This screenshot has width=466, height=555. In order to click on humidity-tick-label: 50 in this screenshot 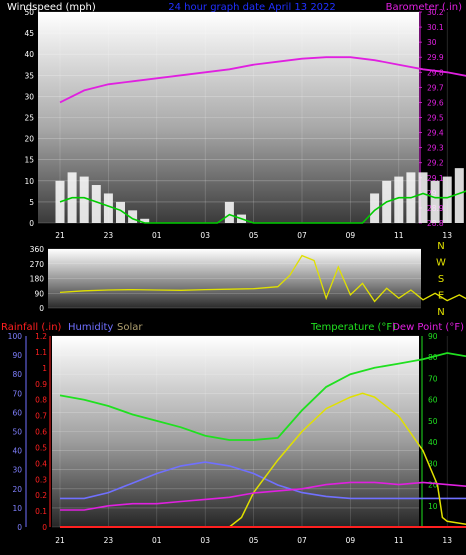, I will do `click(17, 432)`.